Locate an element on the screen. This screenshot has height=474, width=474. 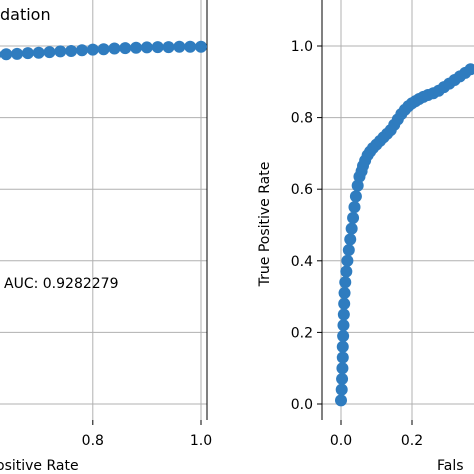
right-ytick-label-3: 0.6 is located at coordinates (302, 190).